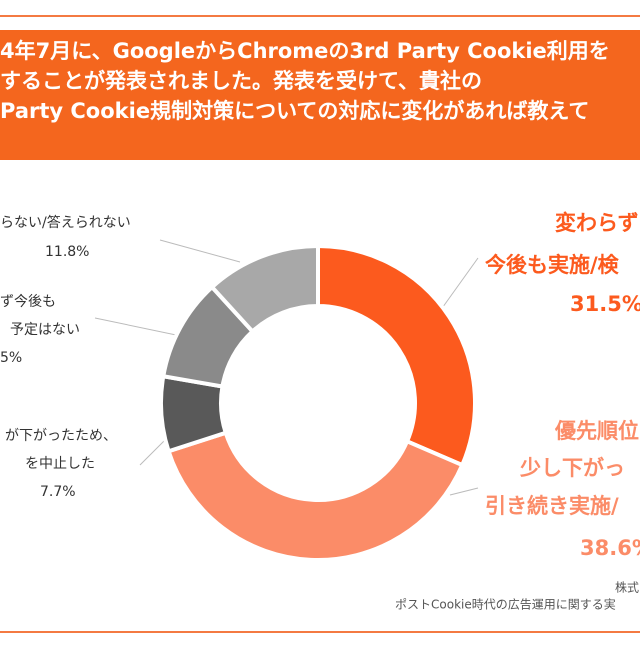  What do you see at coordinates (241, 81) in the screenshot?
I see `header-line: することが発表されました。発表を受けて、貴社の` at bounding box center [241, 81].